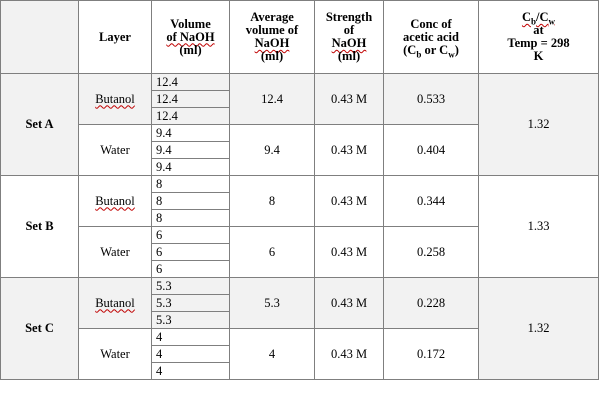 This screenshot has width=599, height=418. Describe the element at coordinates (538, 18) in the screenshot. I see `header-ratio-line1: Cb/Cw` at that location.